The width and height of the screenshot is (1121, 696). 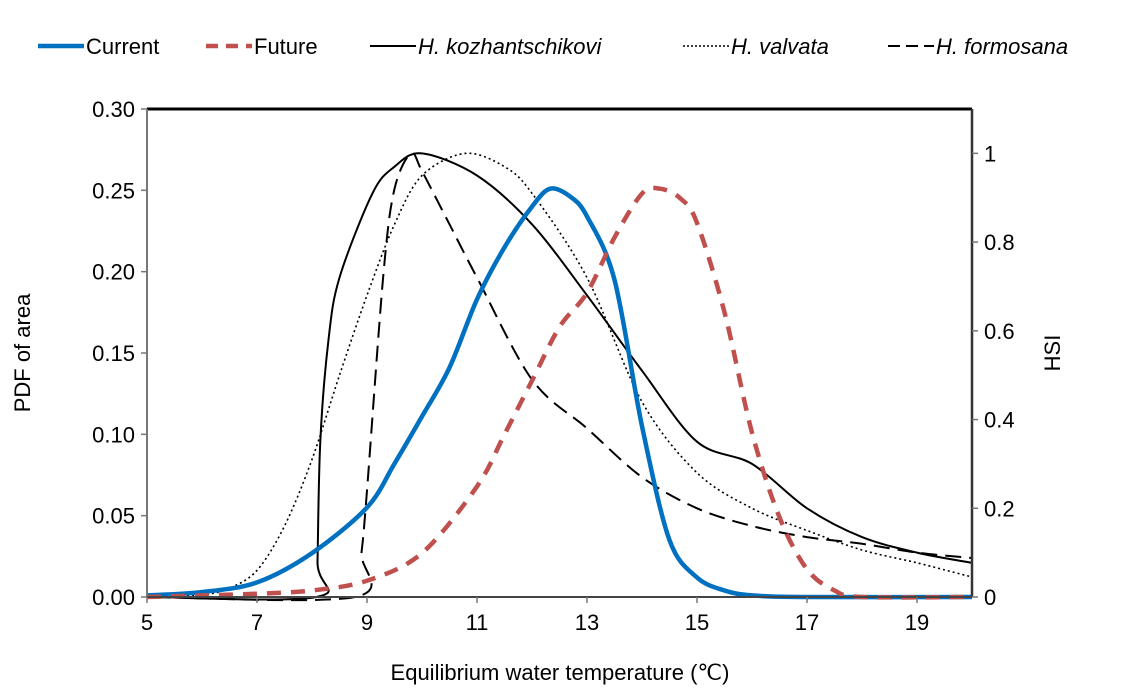 I want to click on legend-label: Future, so click(x=286, y=46).